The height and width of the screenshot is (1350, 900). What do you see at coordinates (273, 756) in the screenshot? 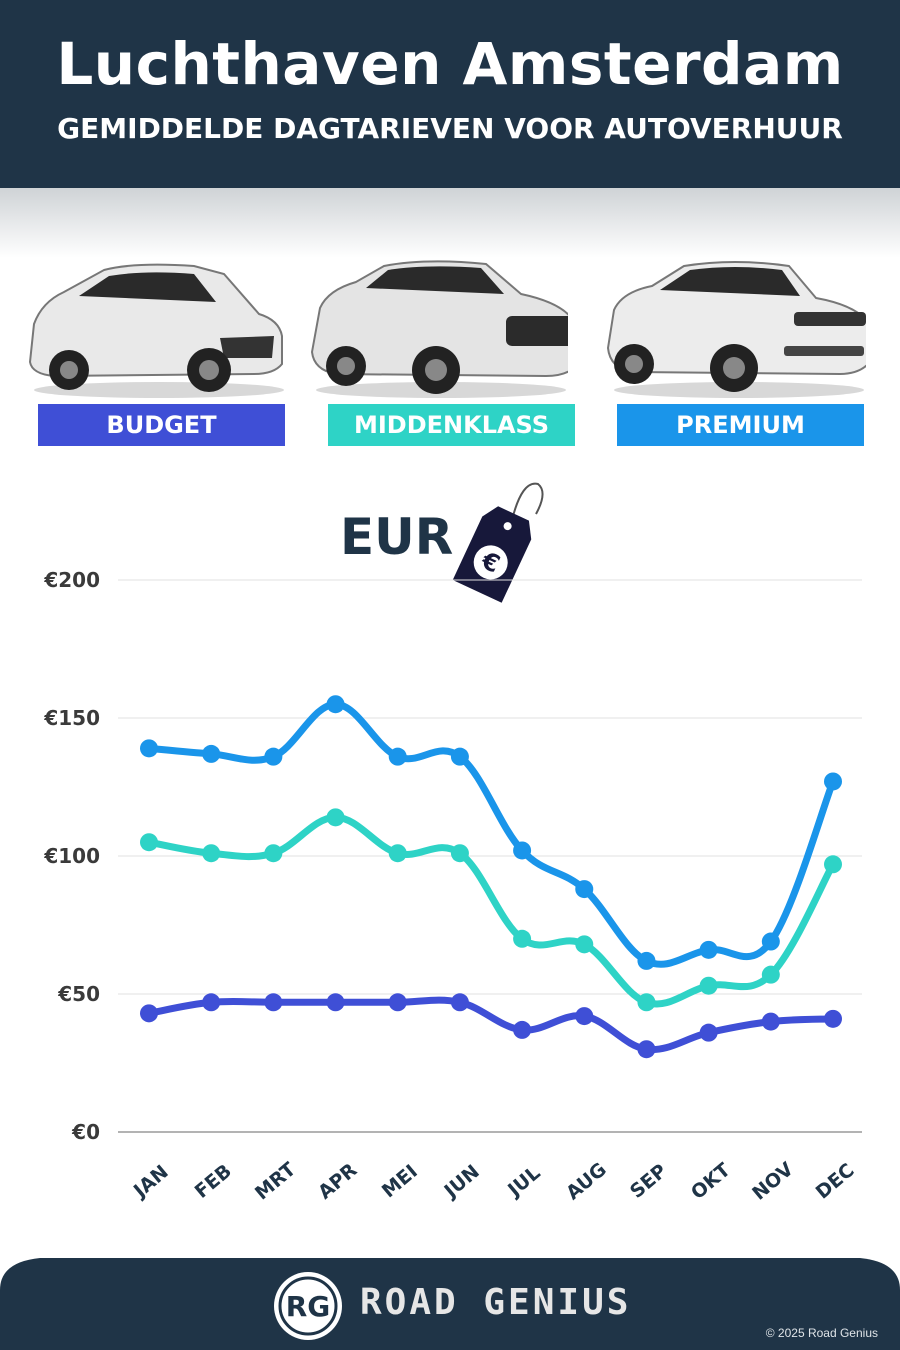
I see `data-point-premium-mrt` at bounding box center [273, 756].